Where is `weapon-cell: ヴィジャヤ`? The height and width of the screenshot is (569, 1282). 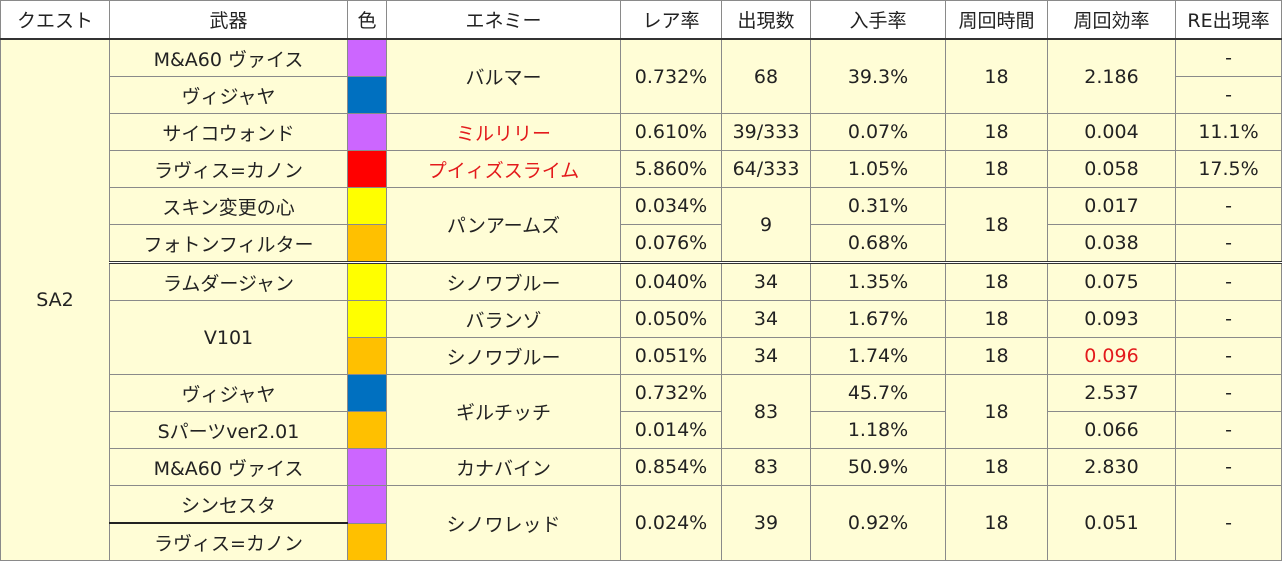
weapon-cell: ヴィジャヤ is located at coordinates (228, 393).